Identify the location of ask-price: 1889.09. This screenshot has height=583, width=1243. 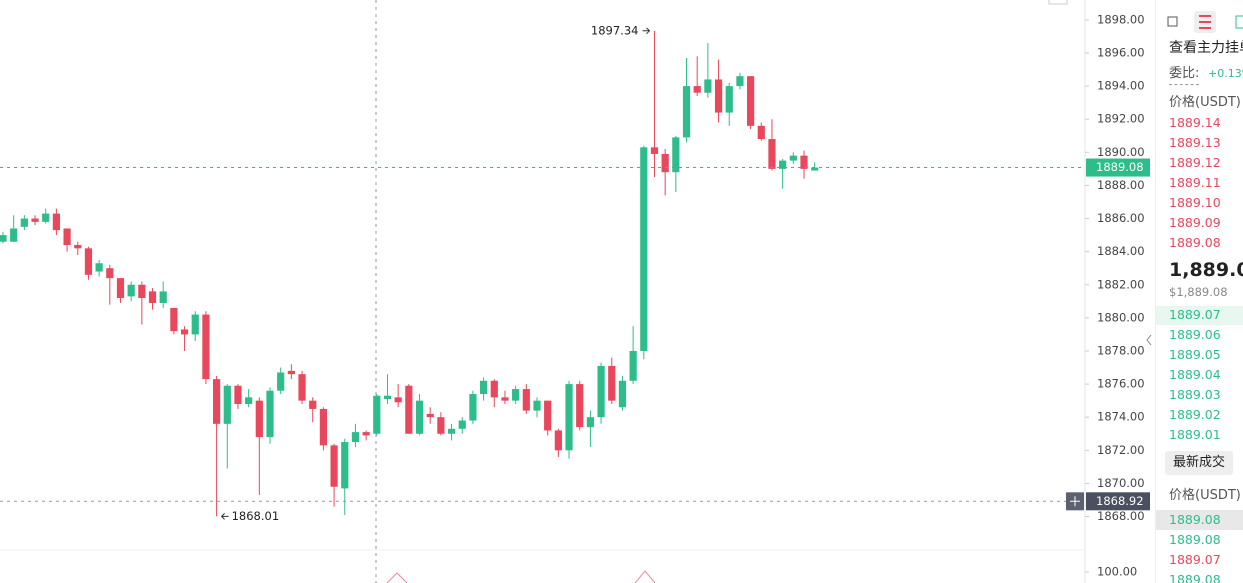
(1195, 222).